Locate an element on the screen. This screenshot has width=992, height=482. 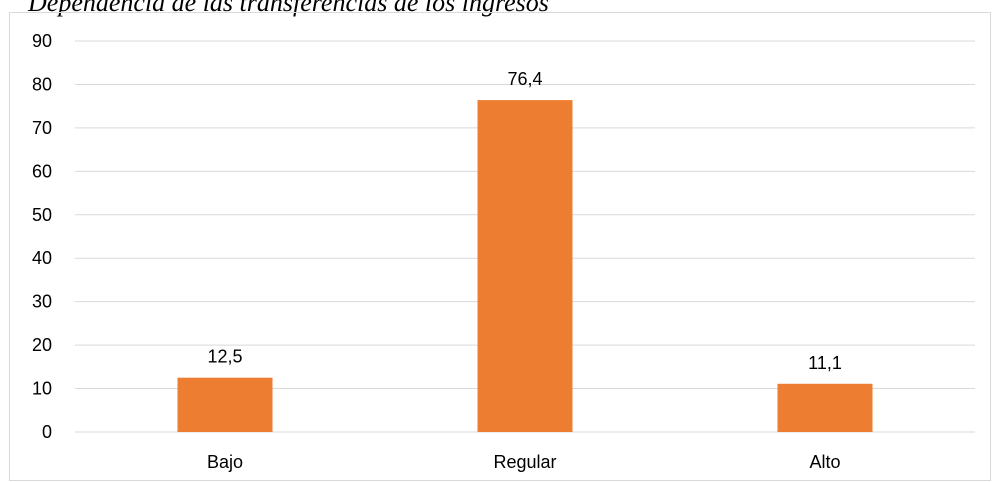
y-tick-label: 70 is located at coordinates (42, 128).